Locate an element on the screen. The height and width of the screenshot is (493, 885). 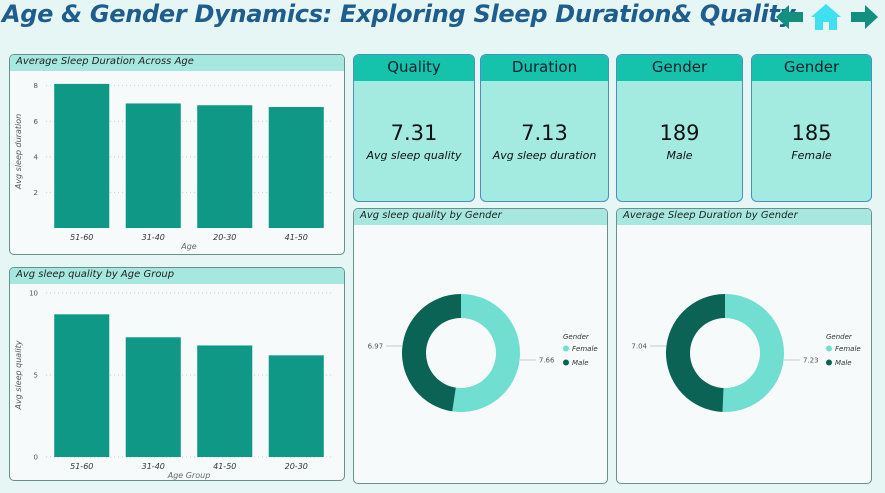
donut-chart-duration: 7.23 7.04 Gender Female Male is located at coordinates (746, 353).